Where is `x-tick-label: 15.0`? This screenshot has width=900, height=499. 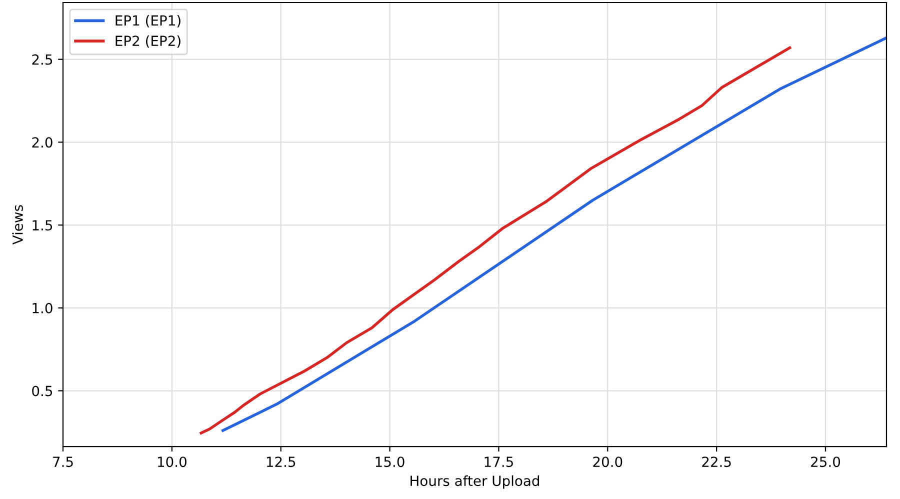 x-tick-label: 15.0 is located at coordinates (390, 462).